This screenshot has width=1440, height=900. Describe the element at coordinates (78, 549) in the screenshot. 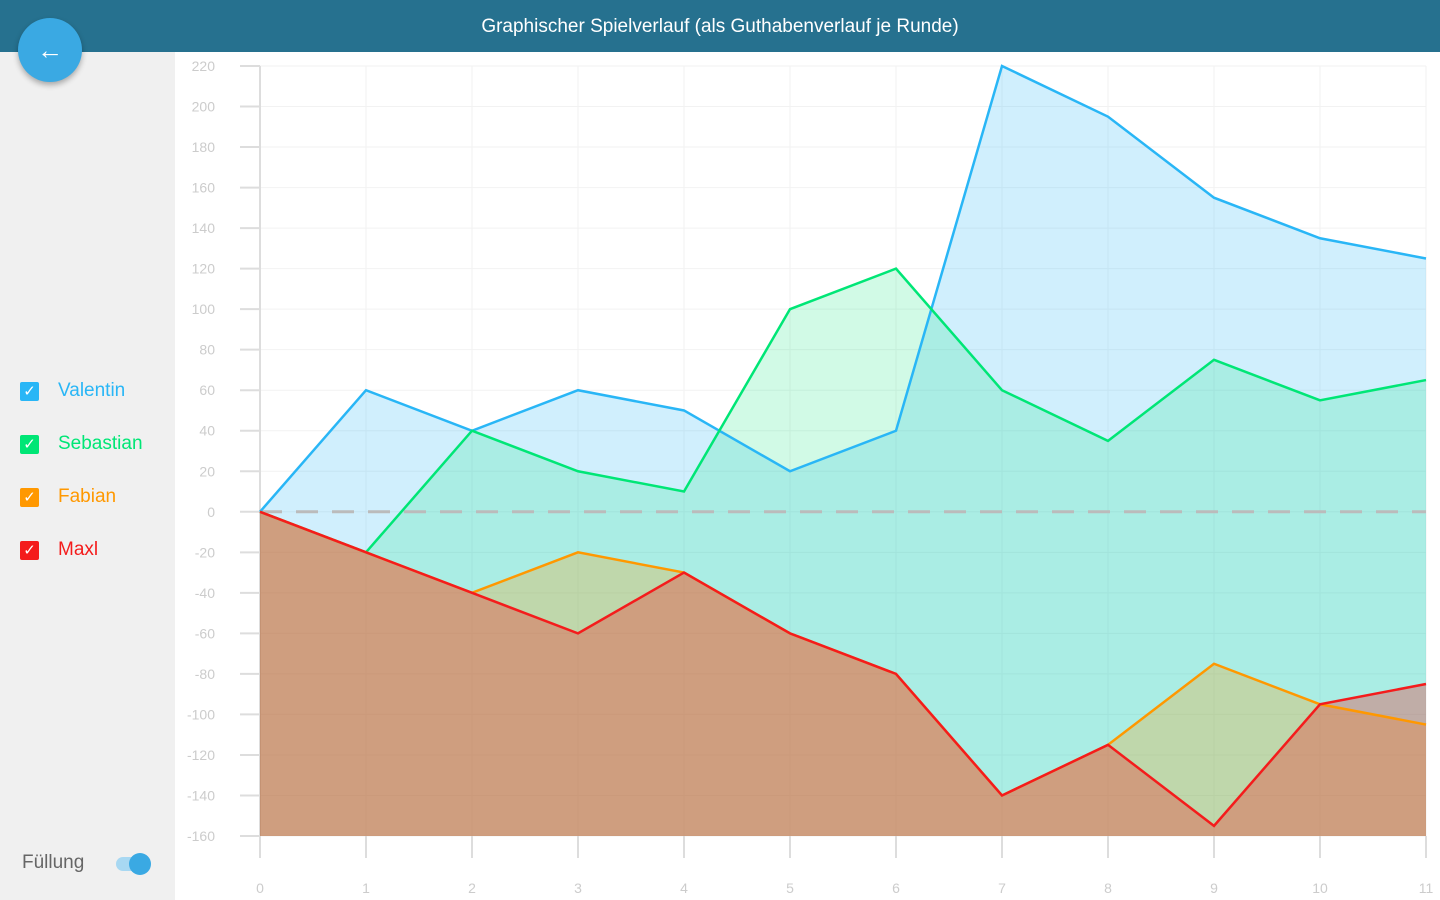

I see `legend-label: Maxl` at that location.